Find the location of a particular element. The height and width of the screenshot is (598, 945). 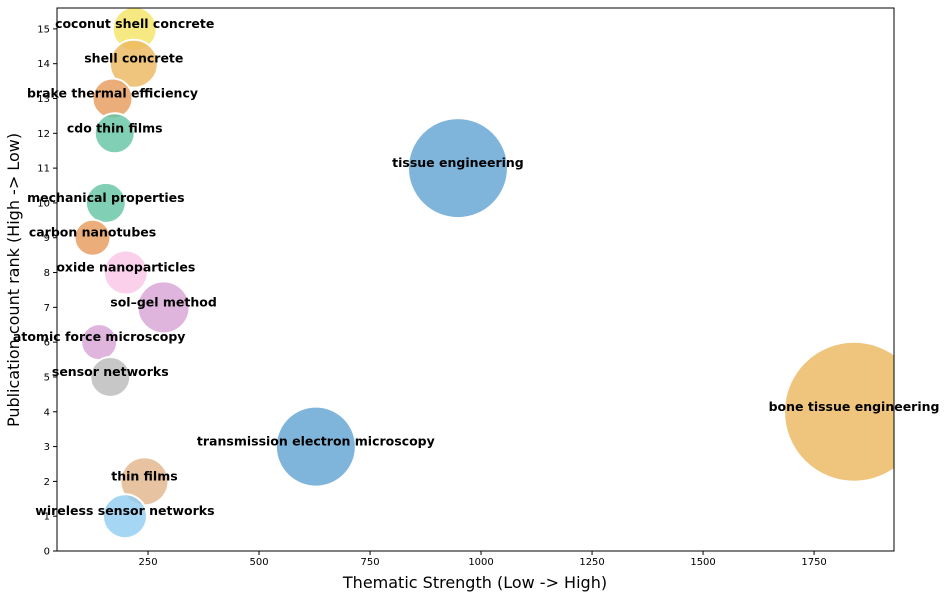

bubble-label: brake thermal efficiency is located at coordinates (112, 93).